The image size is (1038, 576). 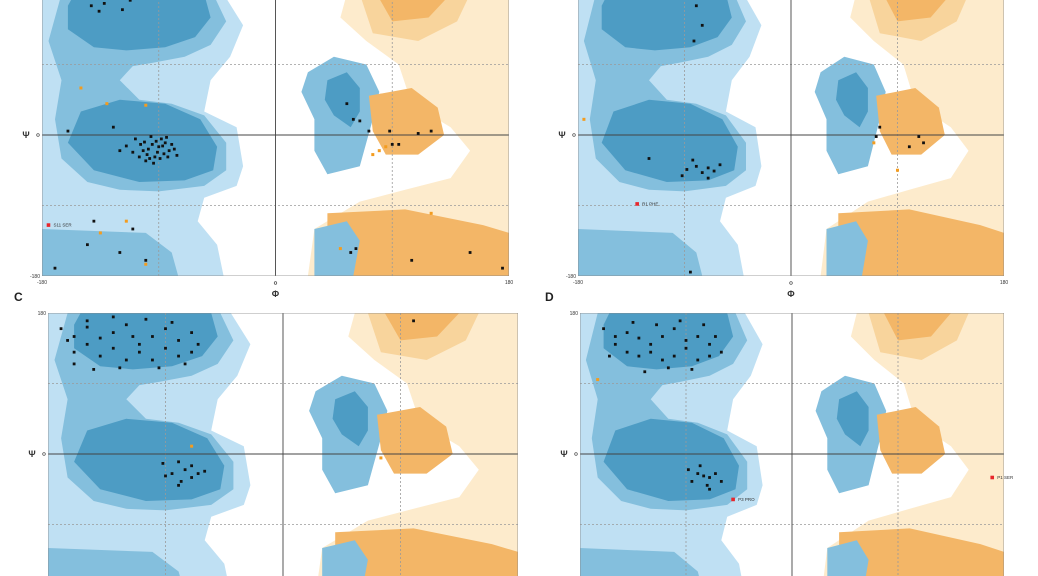 I want to click on outlier-label: P3 PRO, so click(x=746, y=499).